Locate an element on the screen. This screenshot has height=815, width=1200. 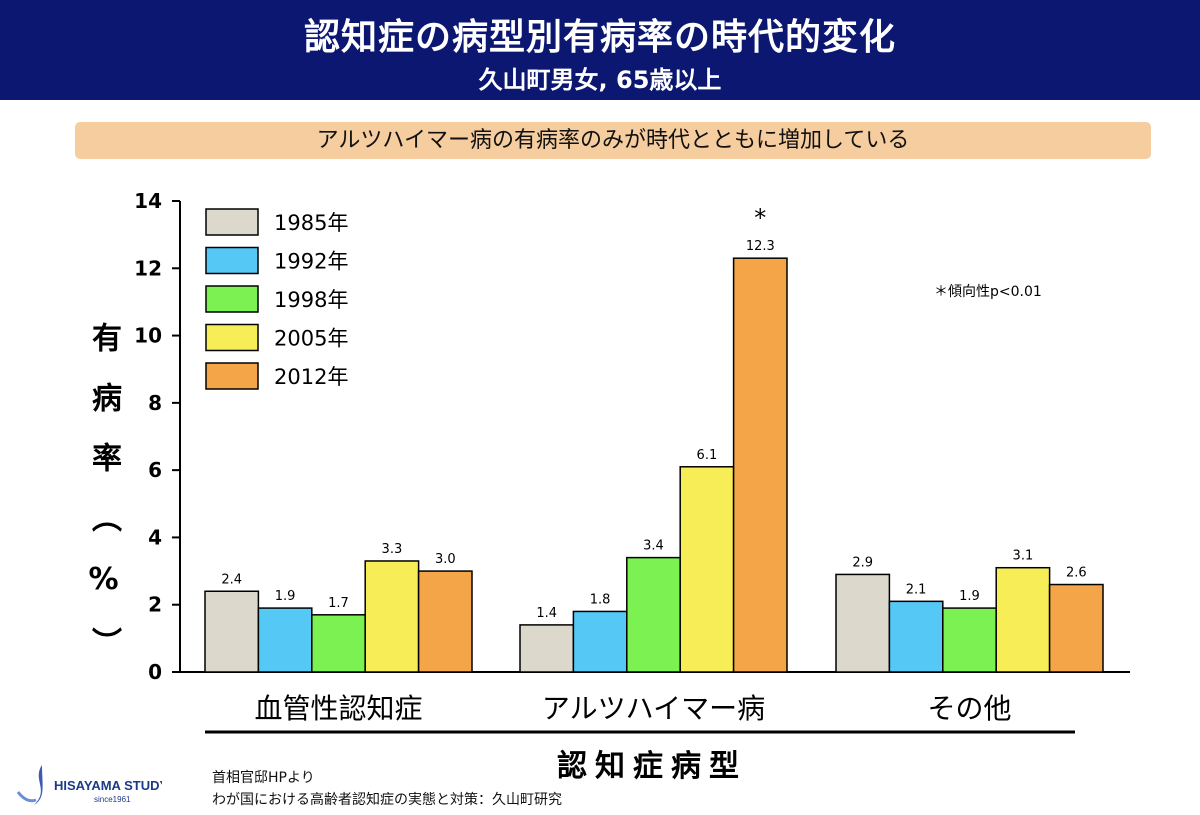
y-tick-label: 8 is located at coordinates (155, 403).